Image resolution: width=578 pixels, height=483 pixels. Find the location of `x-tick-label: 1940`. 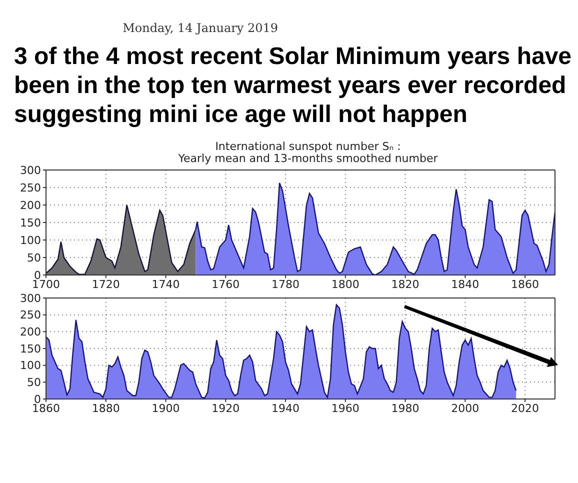

x-tick-label: 1940 is located at coordinates (286, 408).